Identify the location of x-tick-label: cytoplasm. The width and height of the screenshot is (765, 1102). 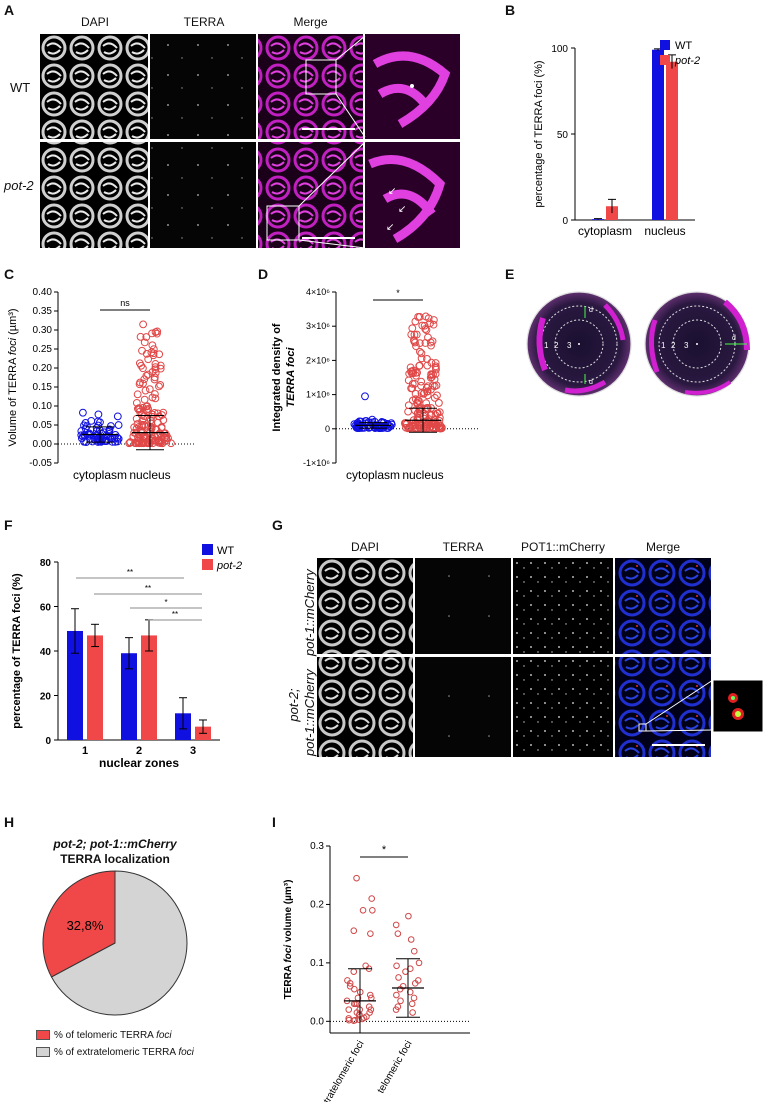
(605, 231).